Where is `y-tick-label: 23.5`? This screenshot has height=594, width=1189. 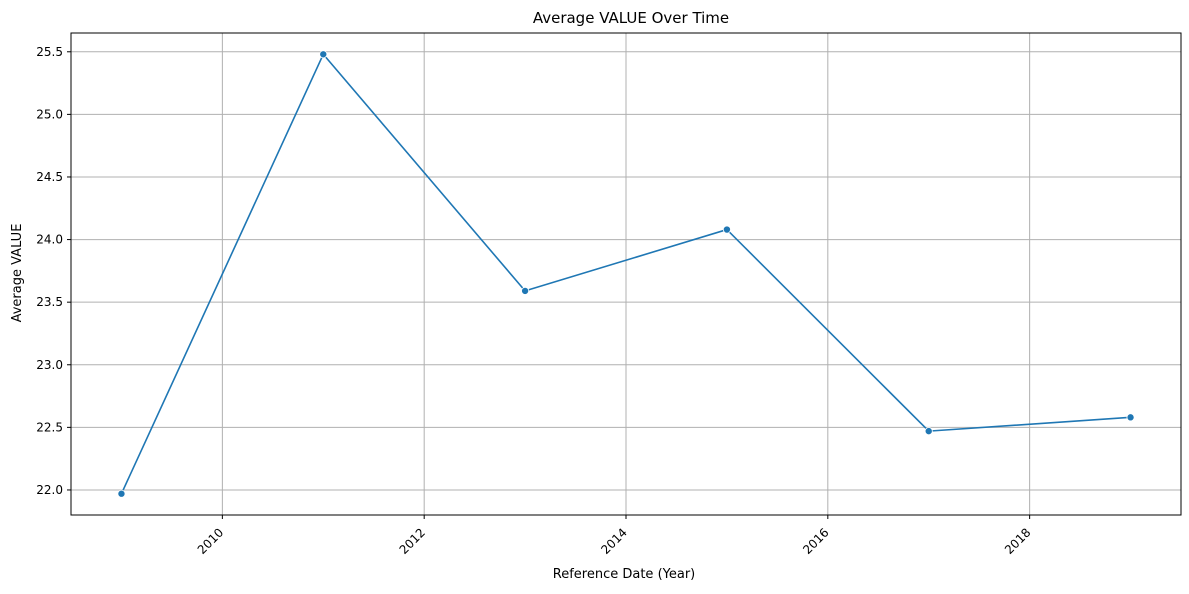
y-tick-label: 23.5 is located at coordinates (49, 302).